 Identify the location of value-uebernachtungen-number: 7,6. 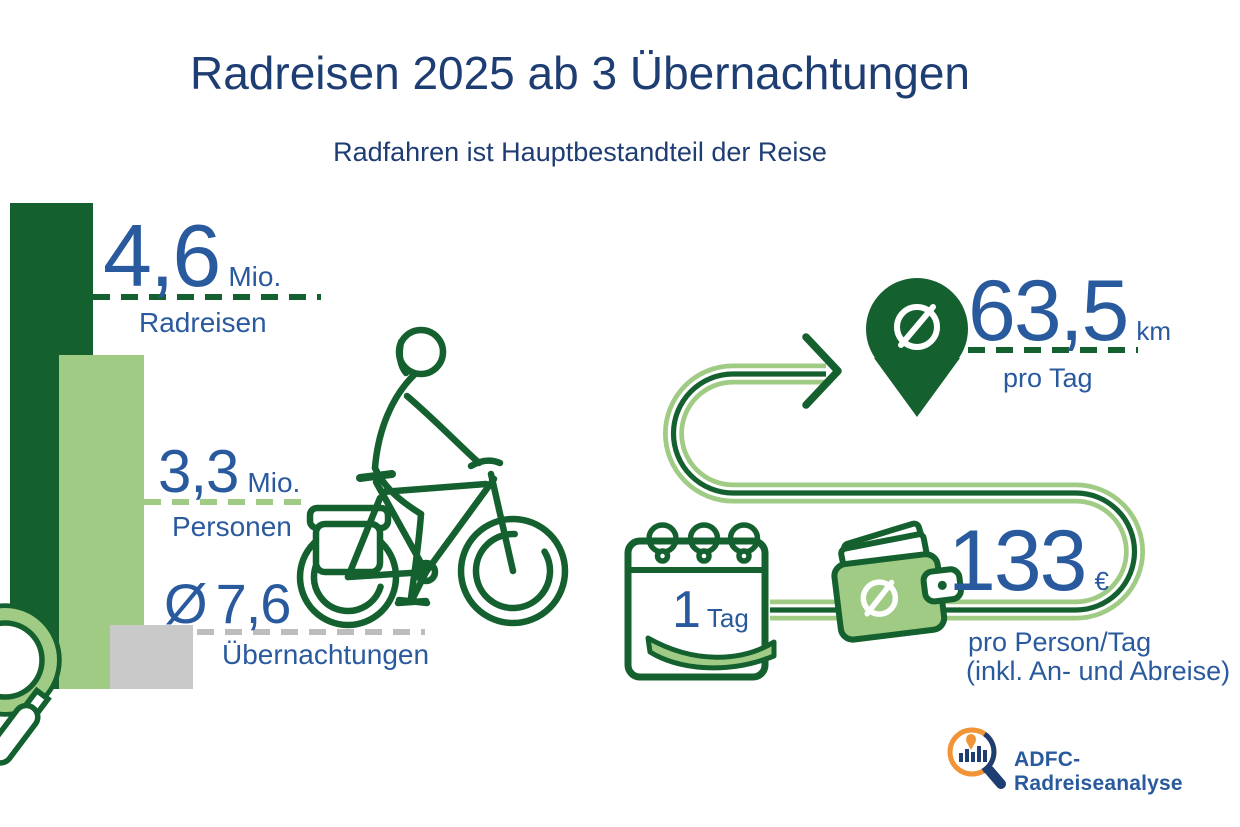
(253, 603).